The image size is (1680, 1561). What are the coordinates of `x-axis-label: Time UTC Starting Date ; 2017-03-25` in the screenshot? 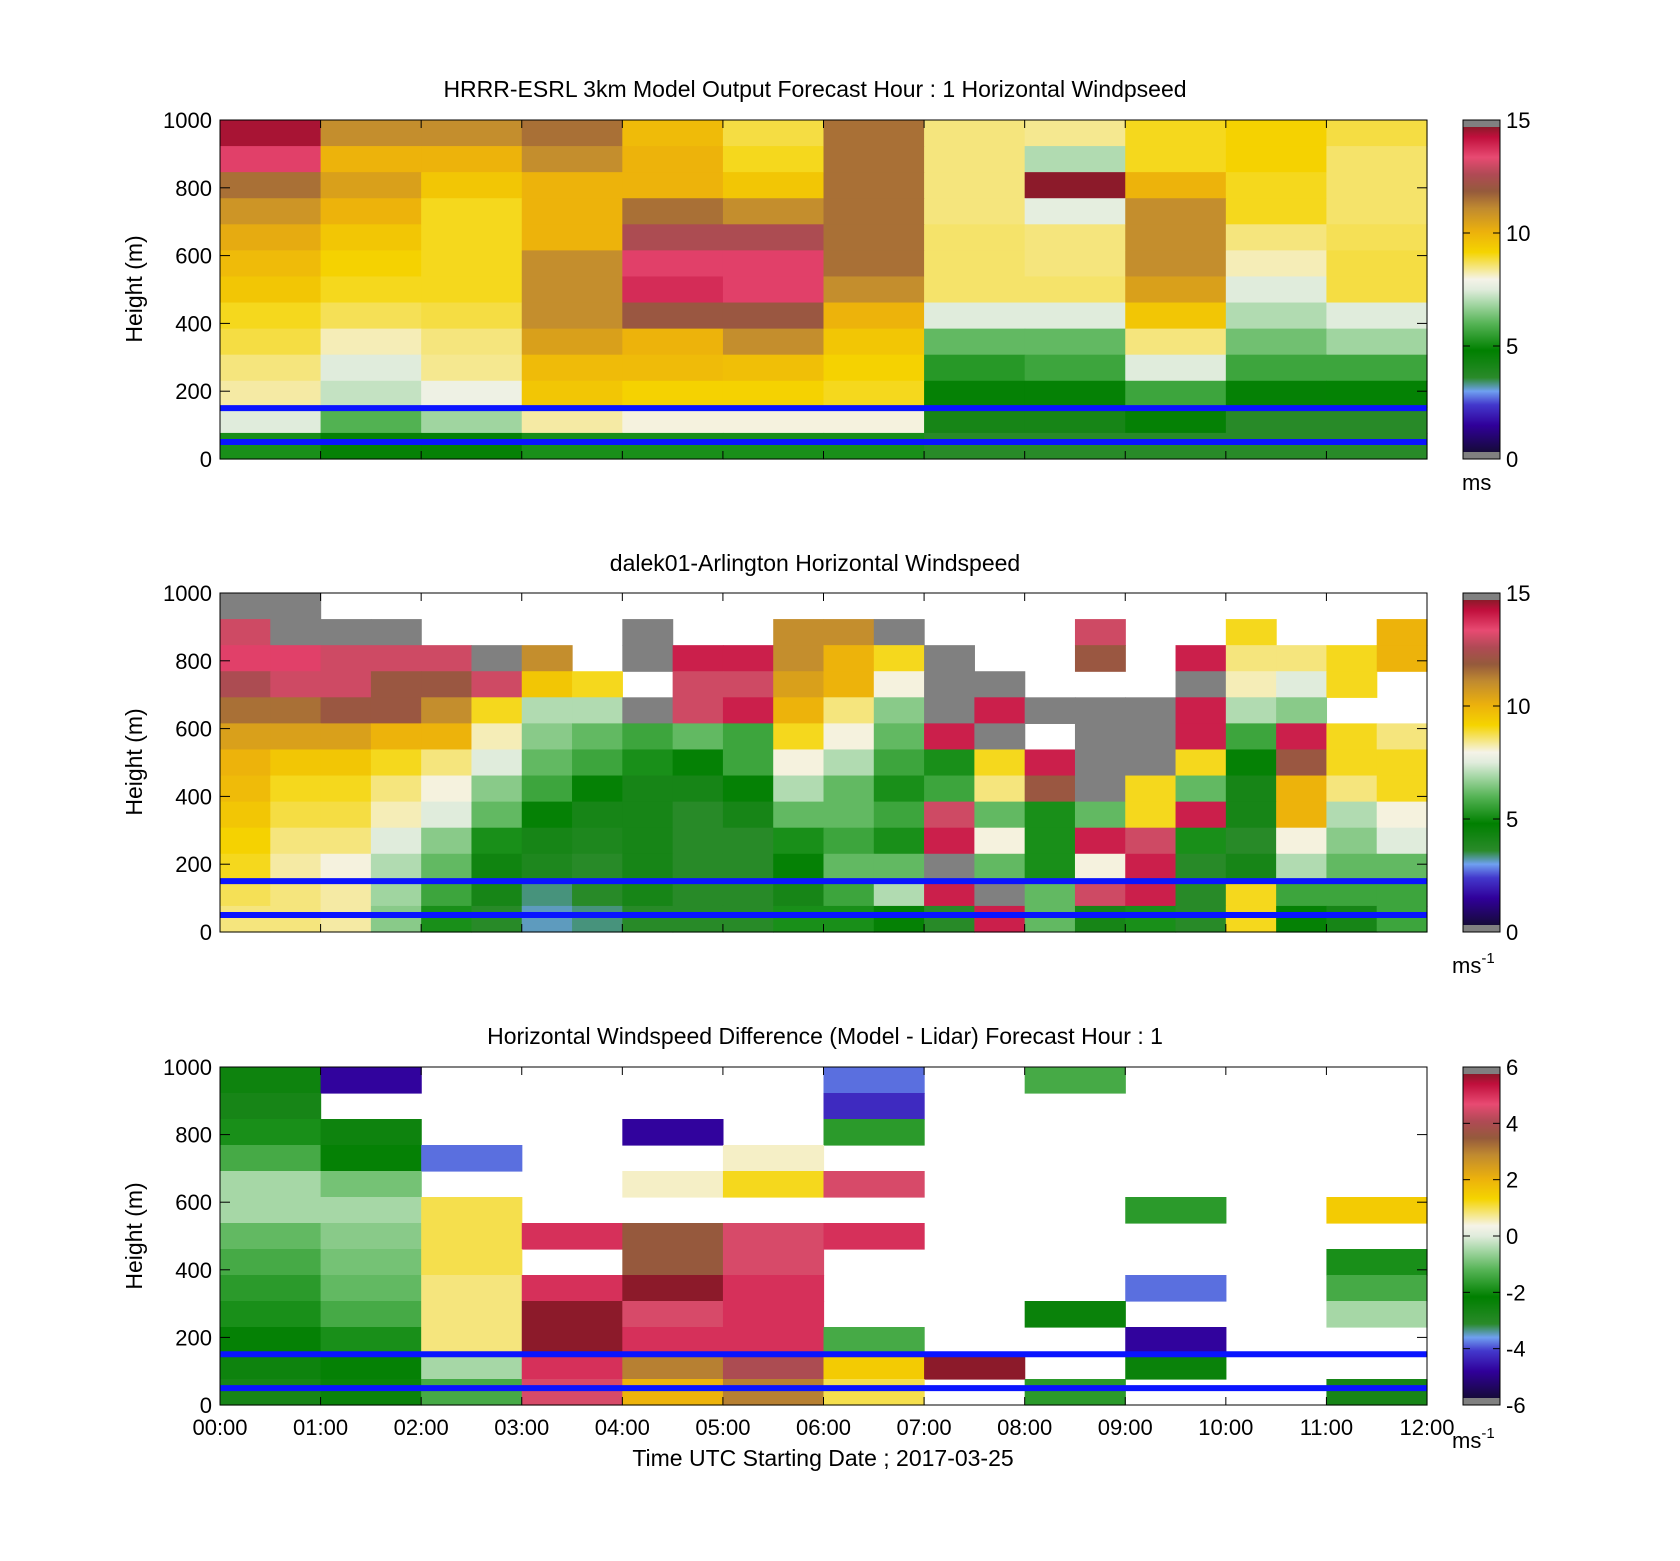 It's located at (822, 1458).